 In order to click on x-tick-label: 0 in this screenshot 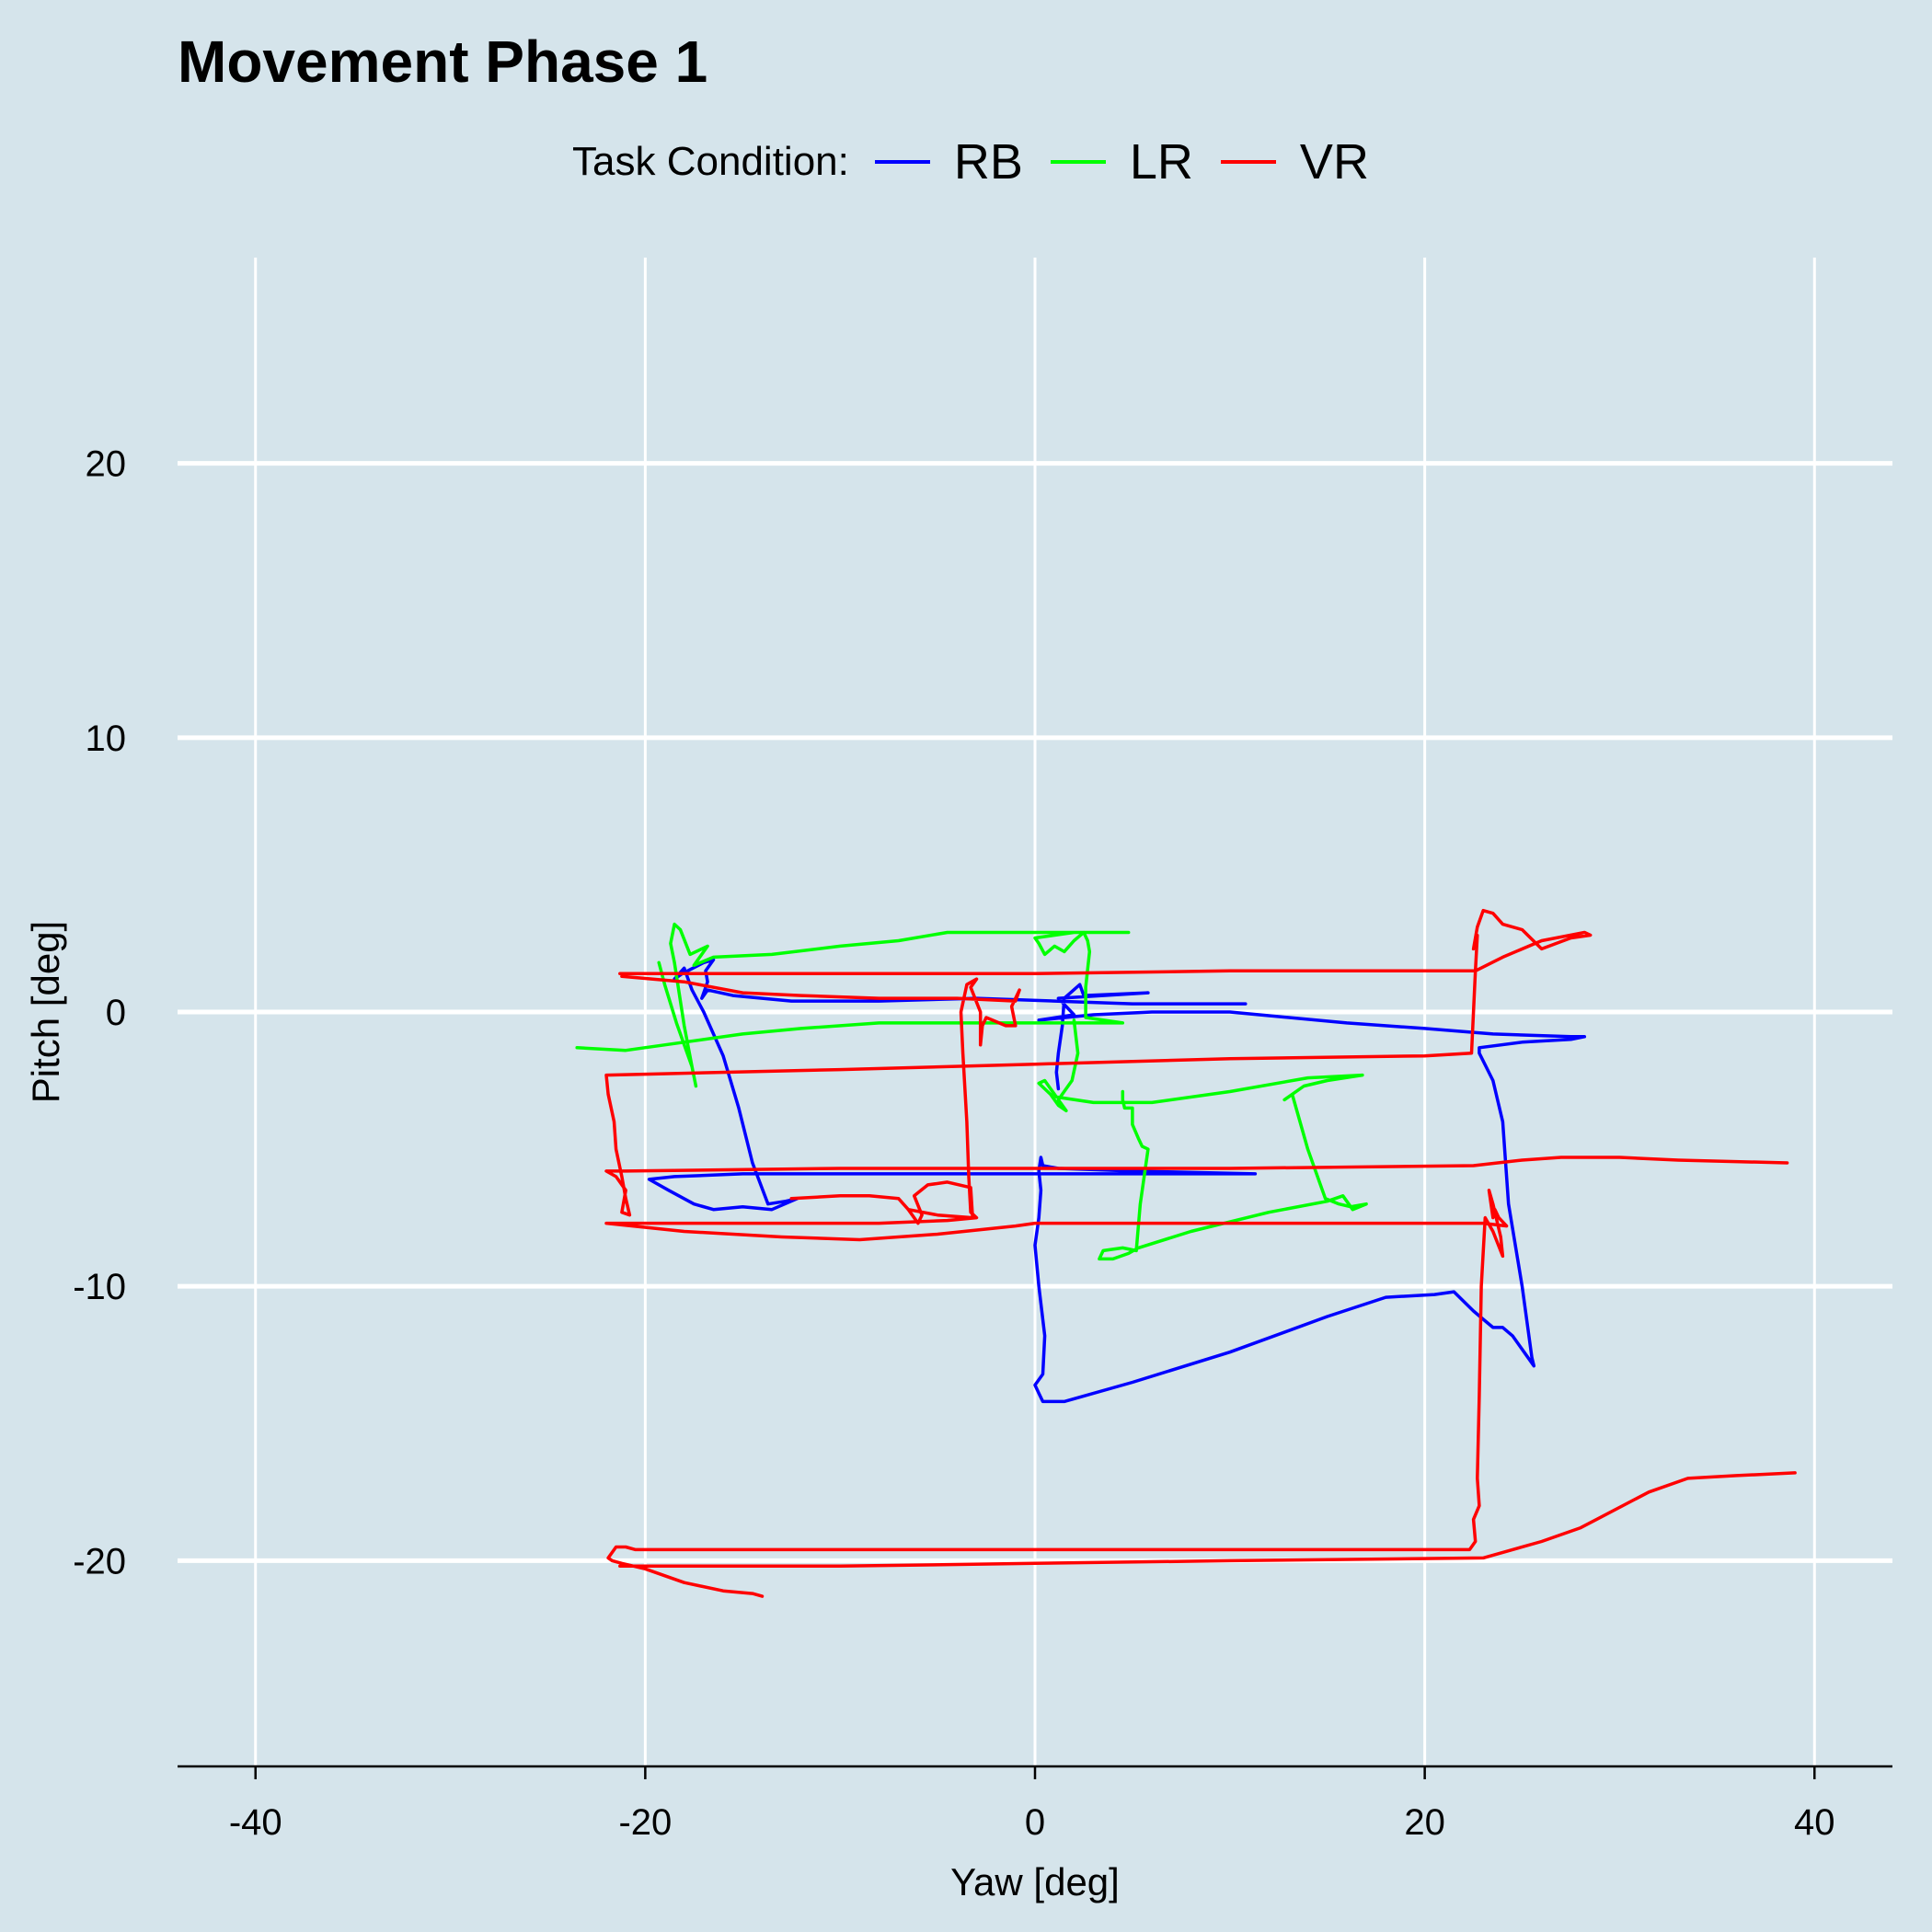, I will do `click(1035, 1822)`.